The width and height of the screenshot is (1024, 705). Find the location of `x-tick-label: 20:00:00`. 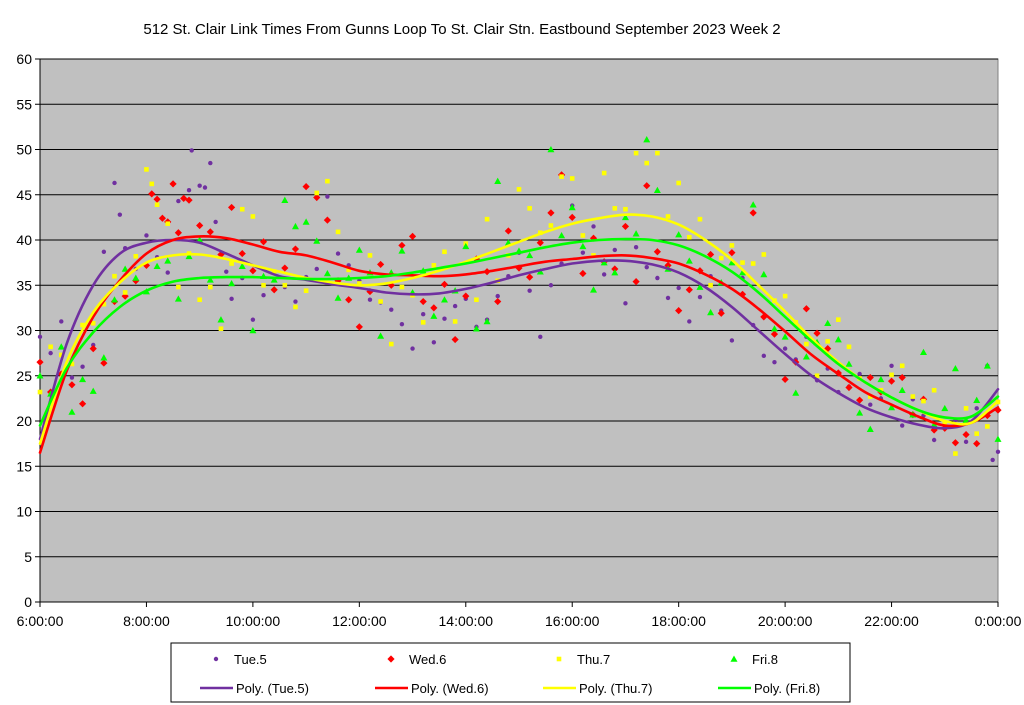

x-tick-label: 20:00:00 is located at coordinates (785, 621).